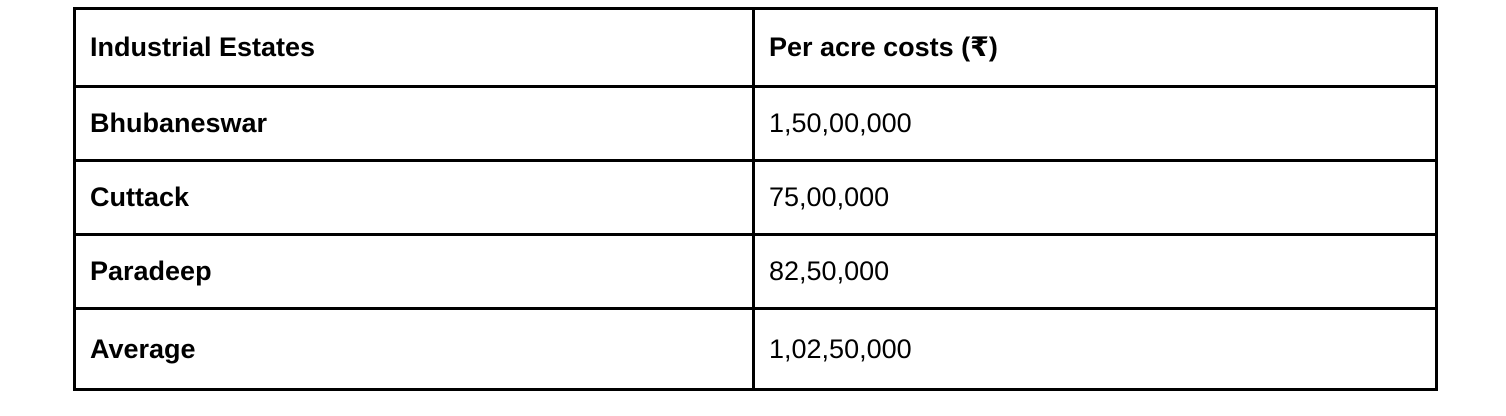 This screenshot has width=1506, height=416. Describe the element at coordinates (414, 123) in the screenshot. I see `estate-name: Bhubaneswar` at that location.